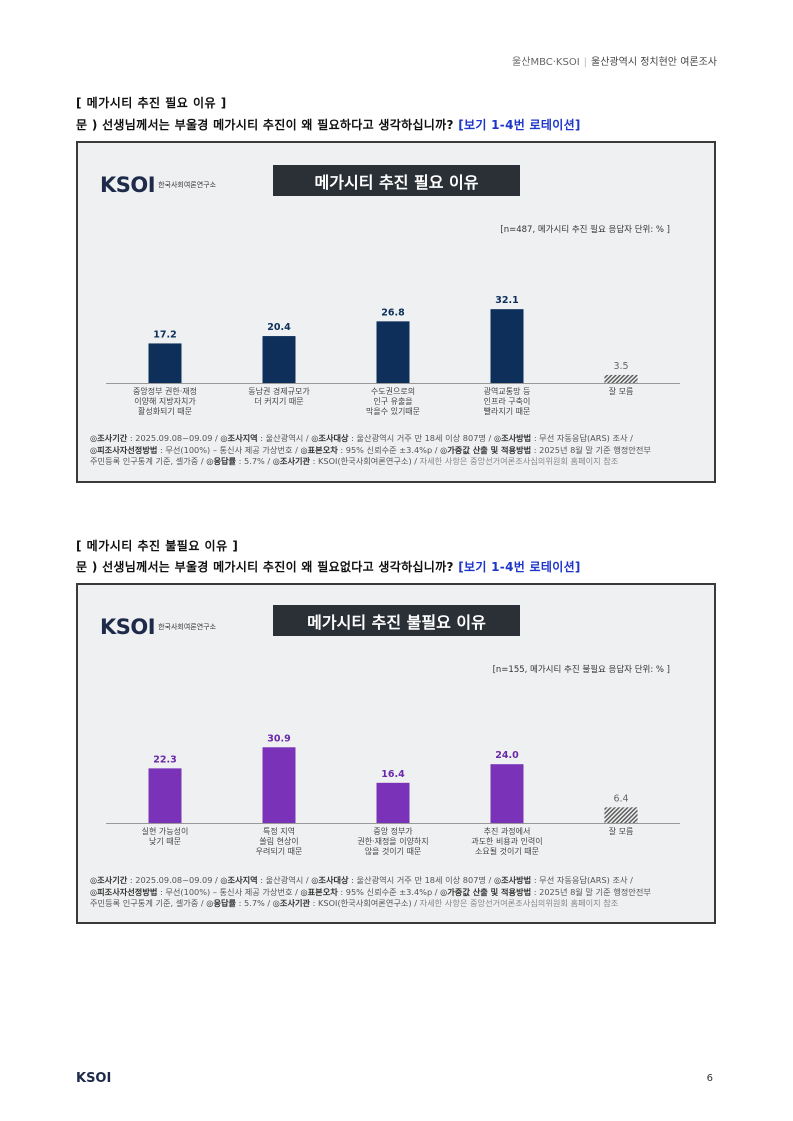  What do you see at coordinates (164, 759) in the screenshot?
I see `data-label: 22.3` at bounding box center [164, 759].